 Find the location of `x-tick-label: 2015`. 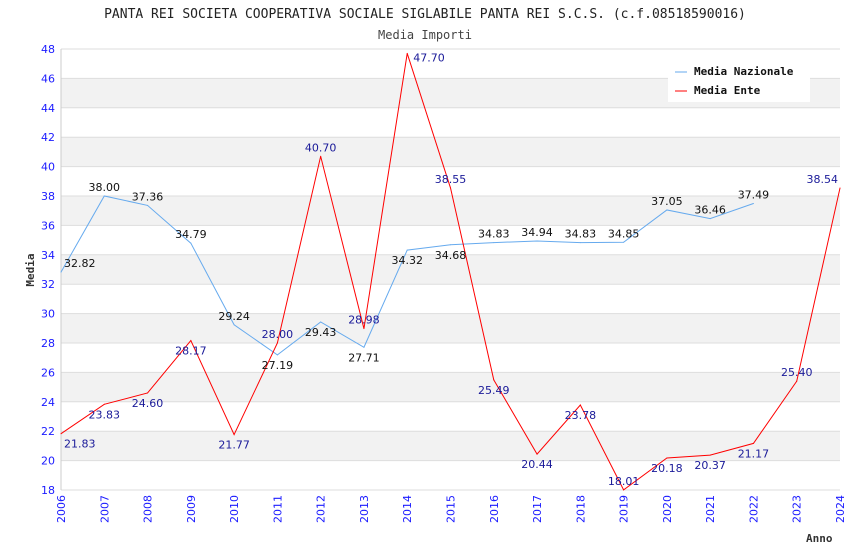

x-tick-label: 2015 is located at coordinates (451, 509).